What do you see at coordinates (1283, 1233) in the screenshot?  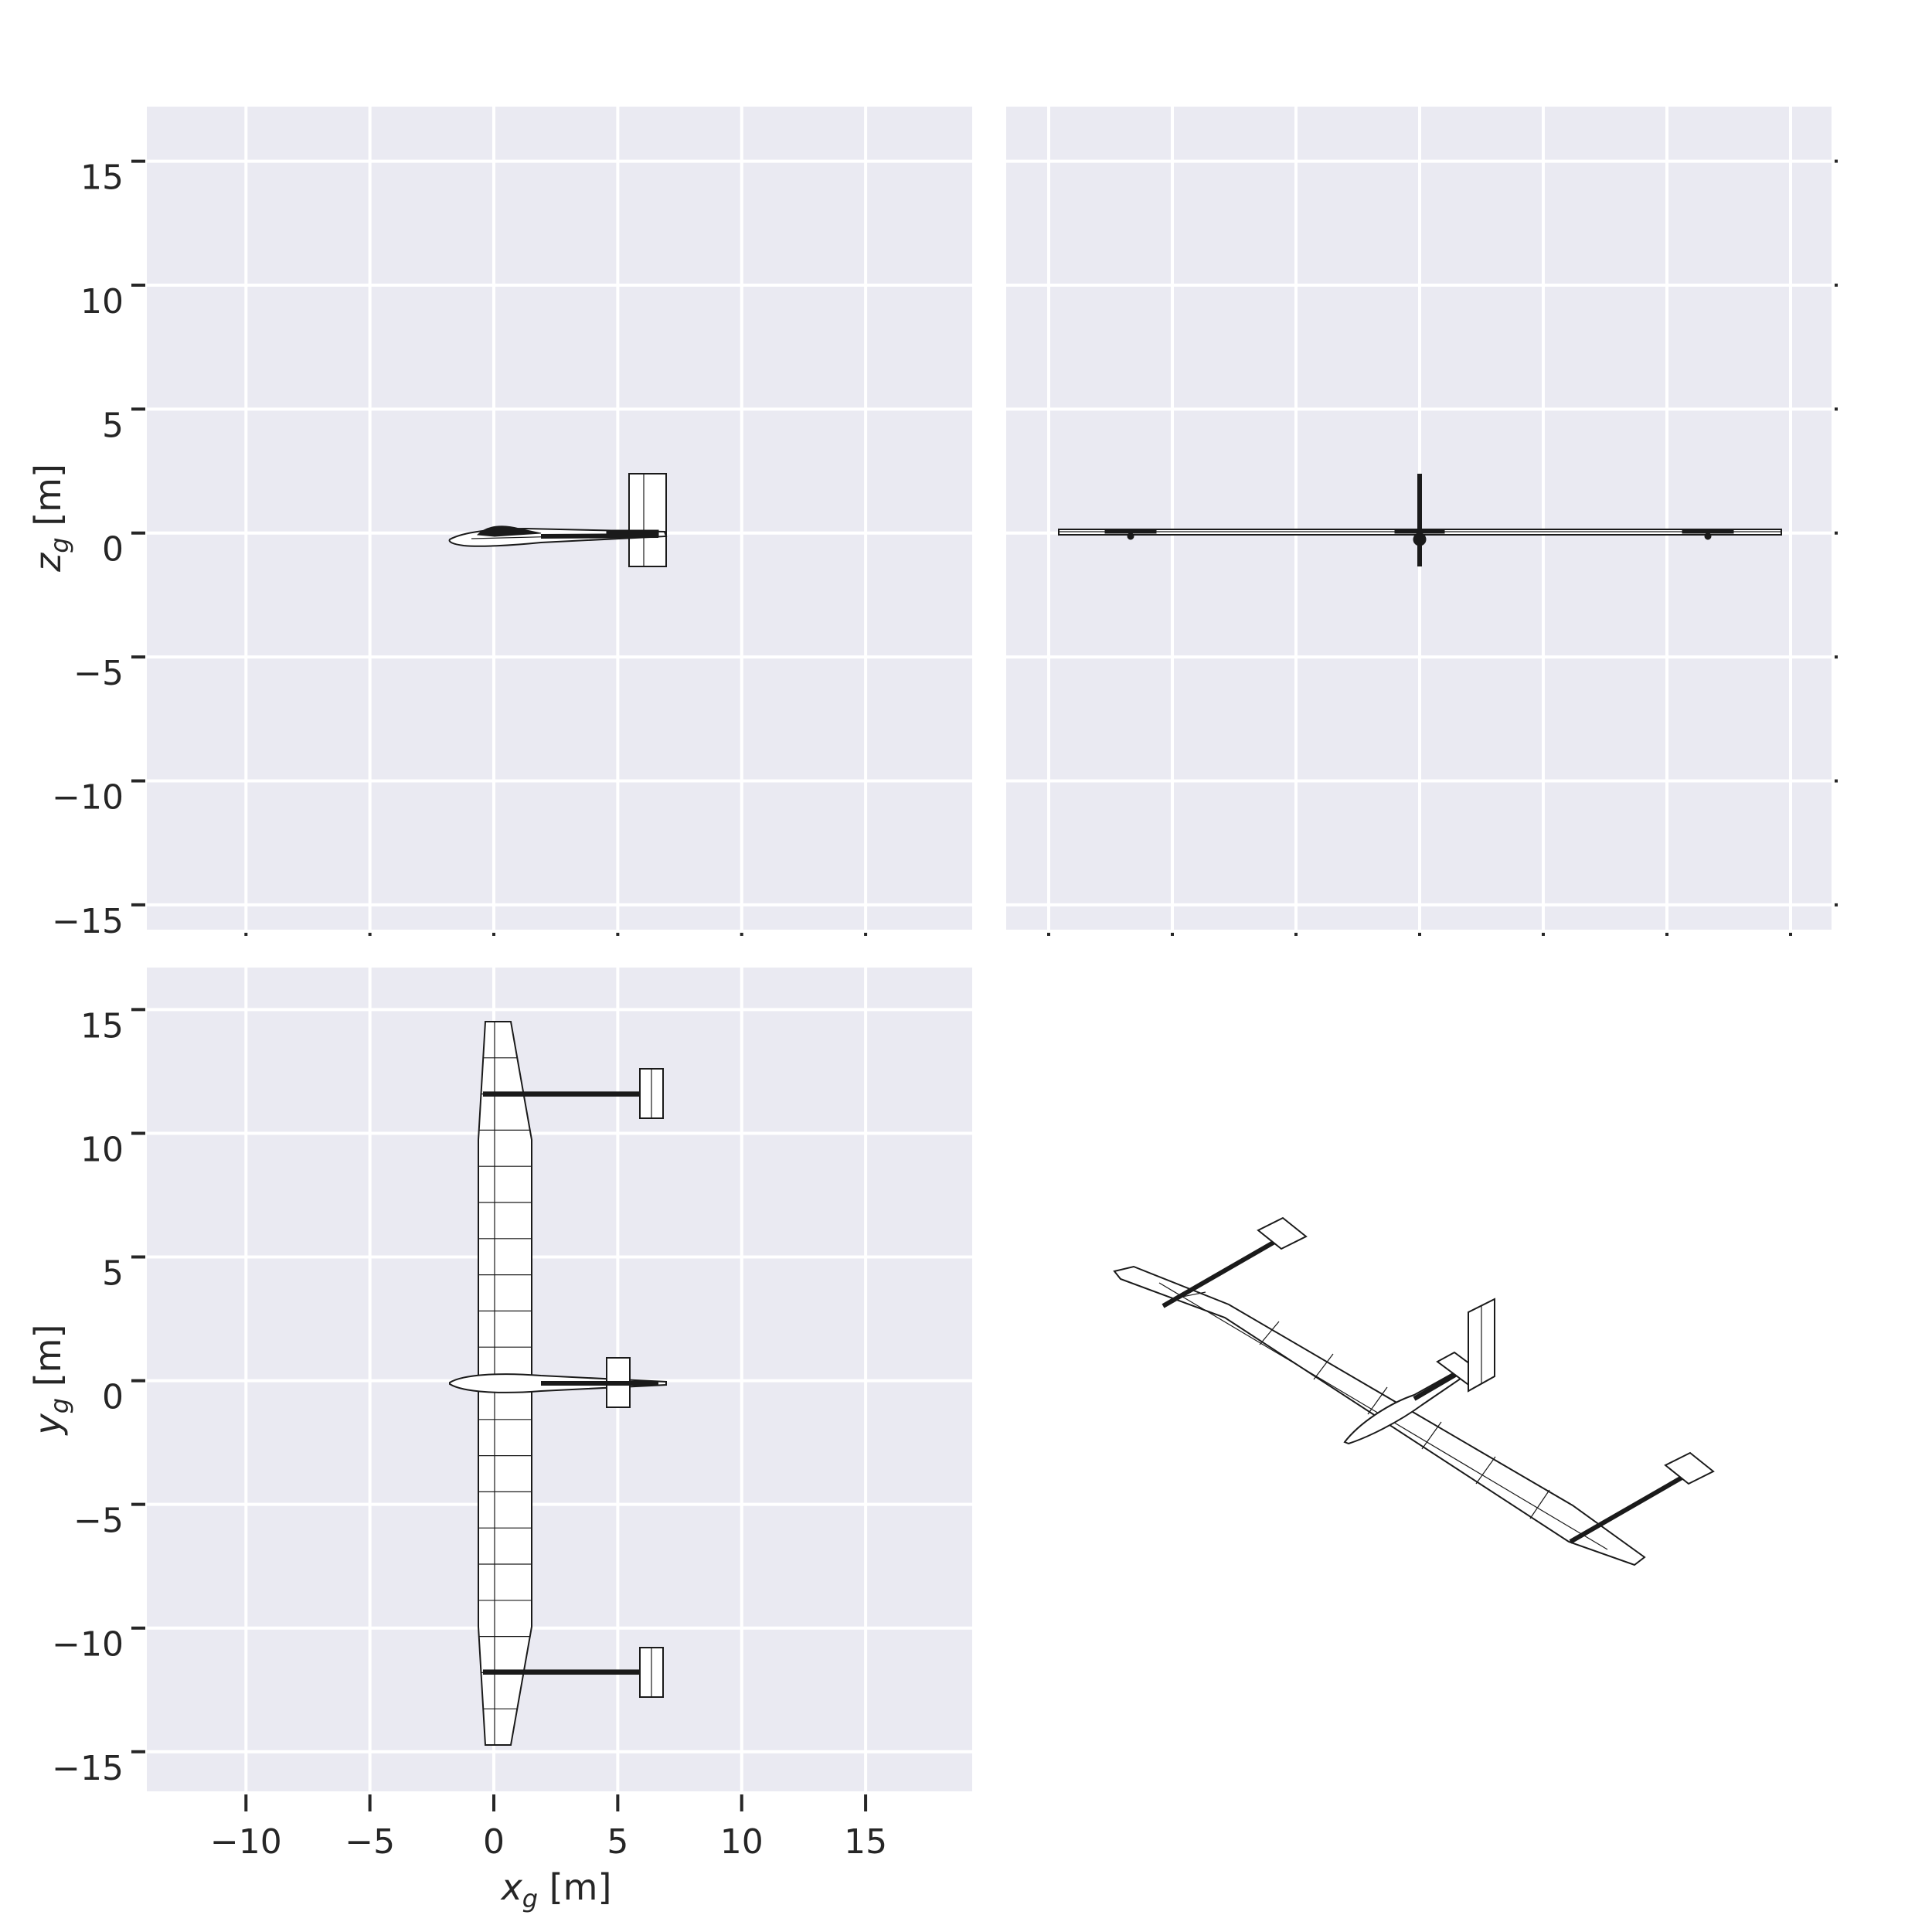 I see `iso-upper-horizontal-tail` at bounding box center [1283, 1233].